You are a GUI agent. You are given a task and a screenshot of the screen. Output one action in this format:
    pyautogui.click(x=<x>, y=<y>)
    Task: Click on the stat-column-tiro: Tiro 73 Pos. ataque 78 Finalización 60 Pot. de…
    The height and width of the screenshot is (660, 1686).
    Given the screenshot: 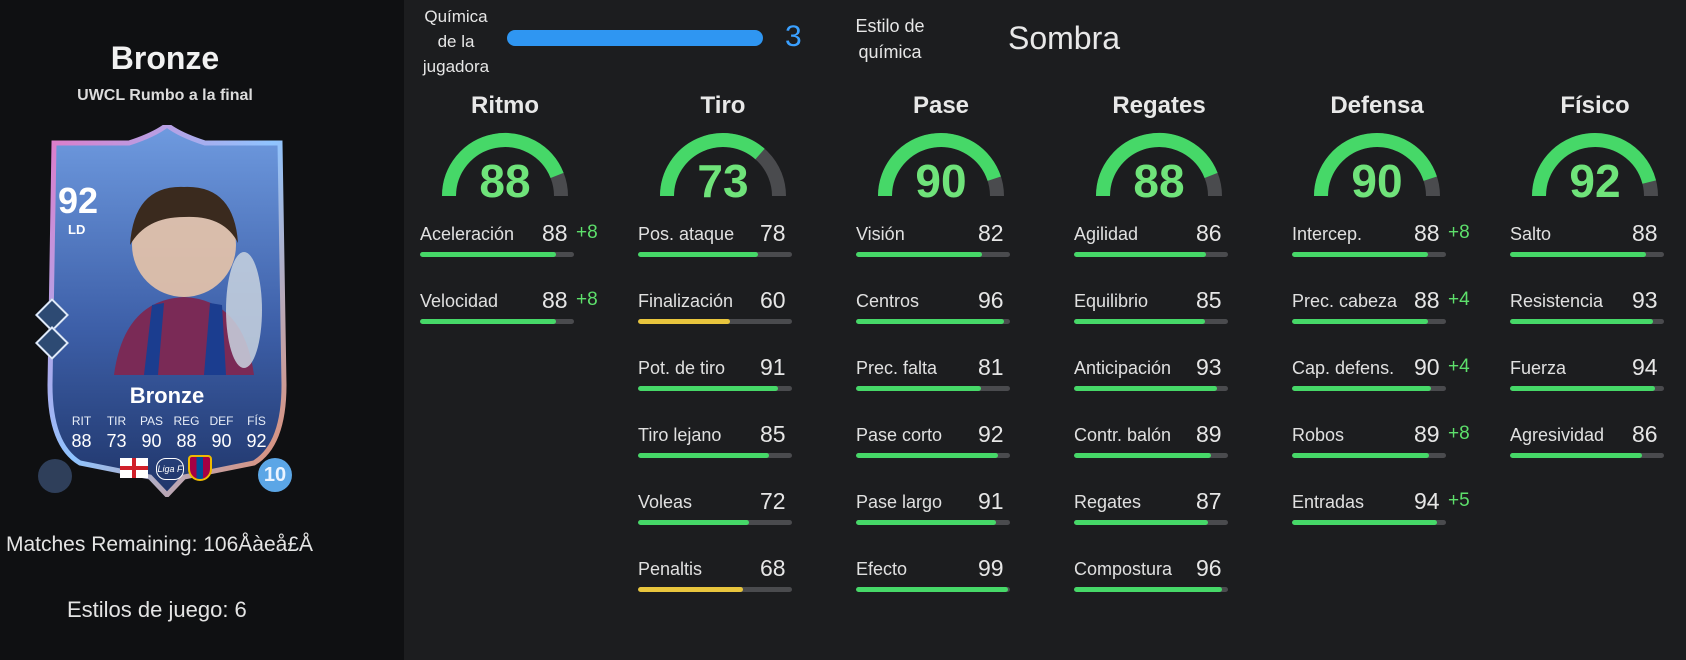 What is the action you would take?
    pyautogui.click(x=723, y=352)
    